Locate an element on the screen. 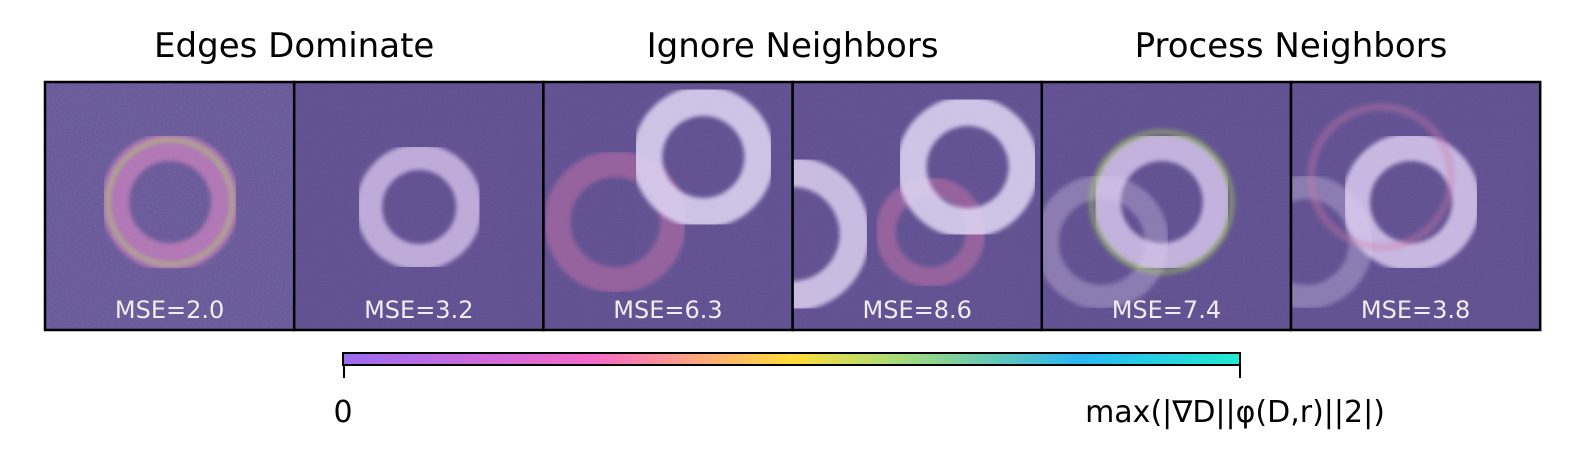  panel: MSE=2.0 is located at coordinates (169, 206).